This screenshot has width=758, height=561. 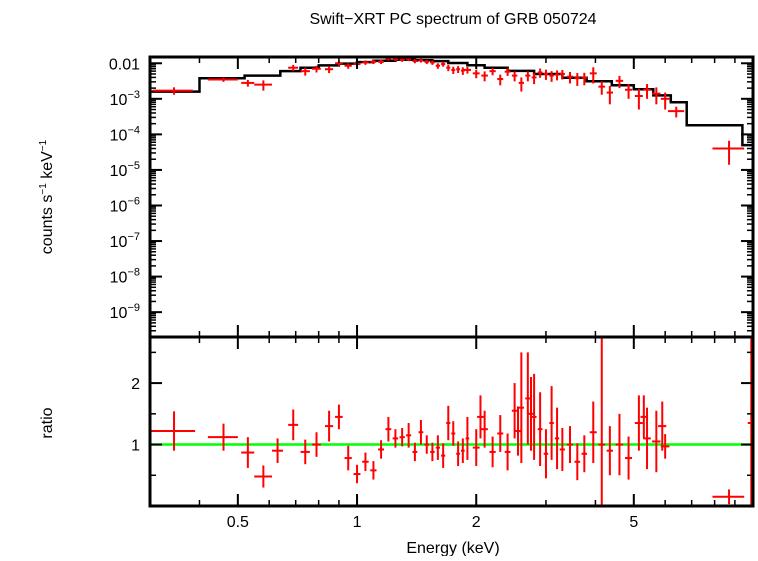 I want to click on x-tick-label-3: 5, so click(x=633, y=522).